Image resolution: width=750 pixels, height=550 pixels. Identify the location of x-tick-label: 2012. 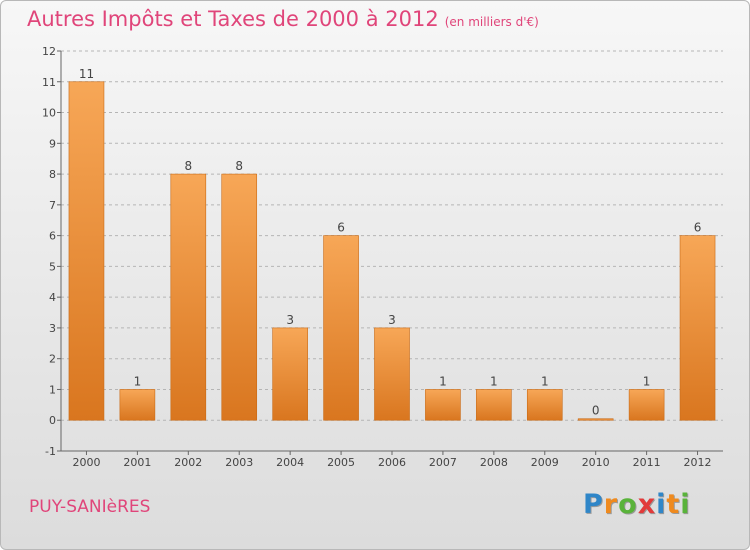
(698, 462).